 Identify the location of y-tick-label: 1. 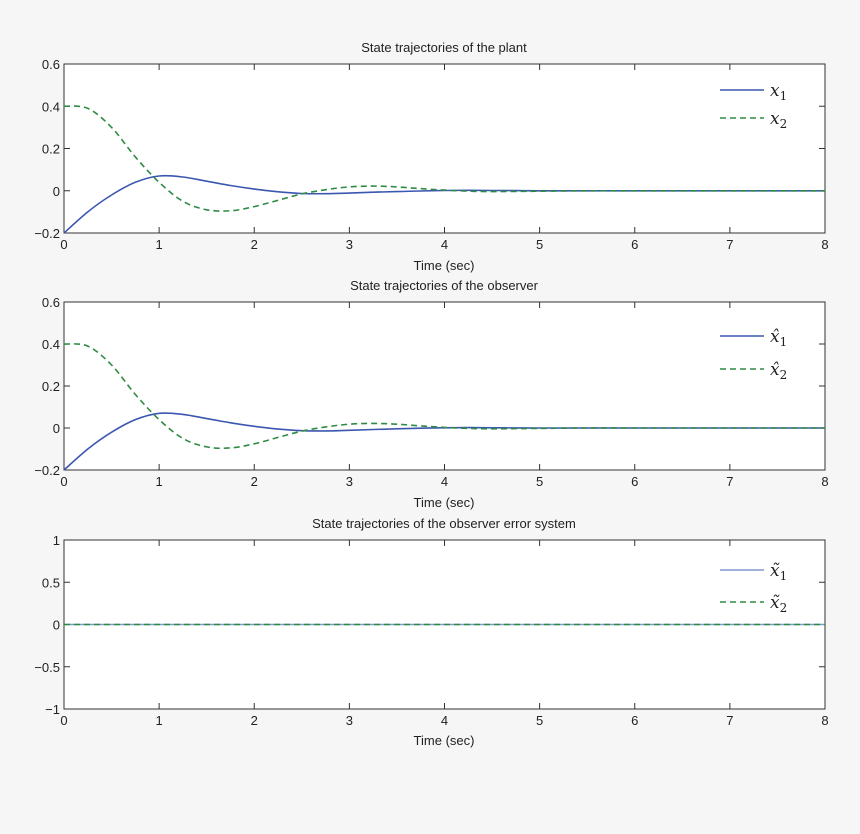
(56, 540).